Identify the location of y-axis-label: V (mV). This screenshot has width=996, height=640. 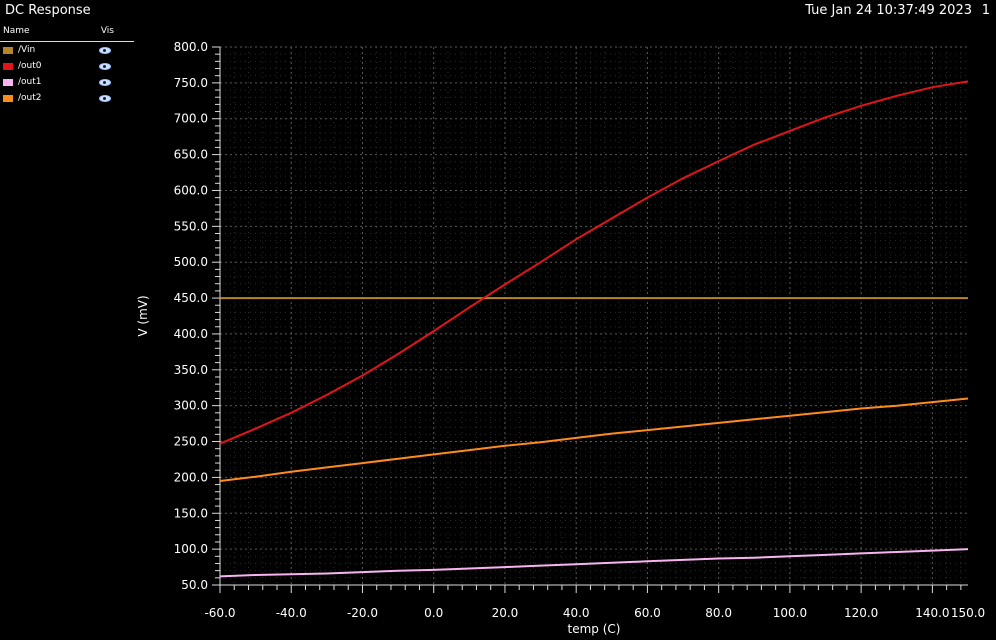
(143, 315).